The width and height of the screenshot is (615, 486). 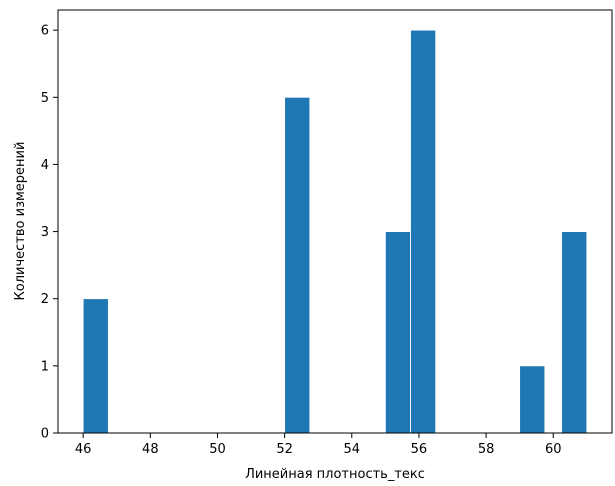 I want to click on x-tick-label: 60, so click(x=553, y=449).